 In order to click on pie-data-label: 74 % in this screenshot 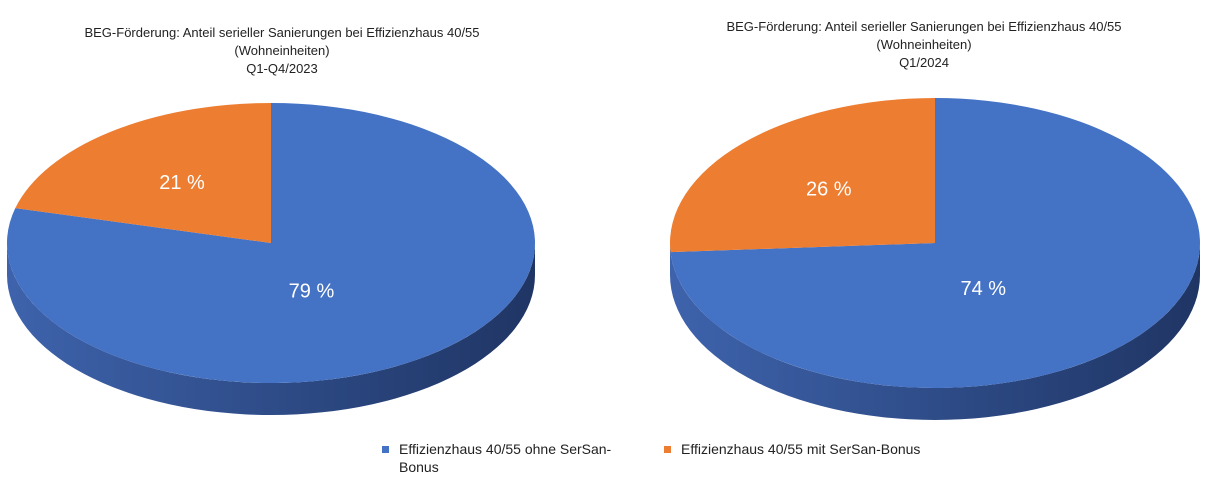, I will do `click(983, 289)`.